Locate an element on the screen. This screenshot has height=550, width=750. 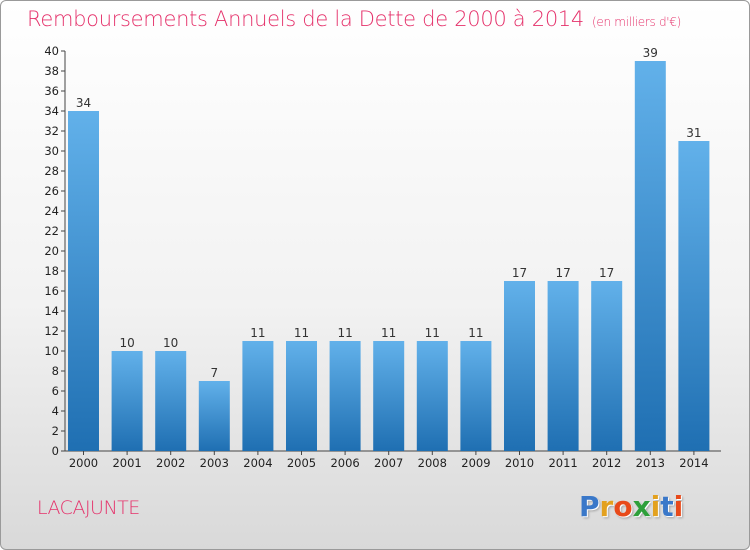
data-label-2009: 11 is located at coordinates (475, 333).